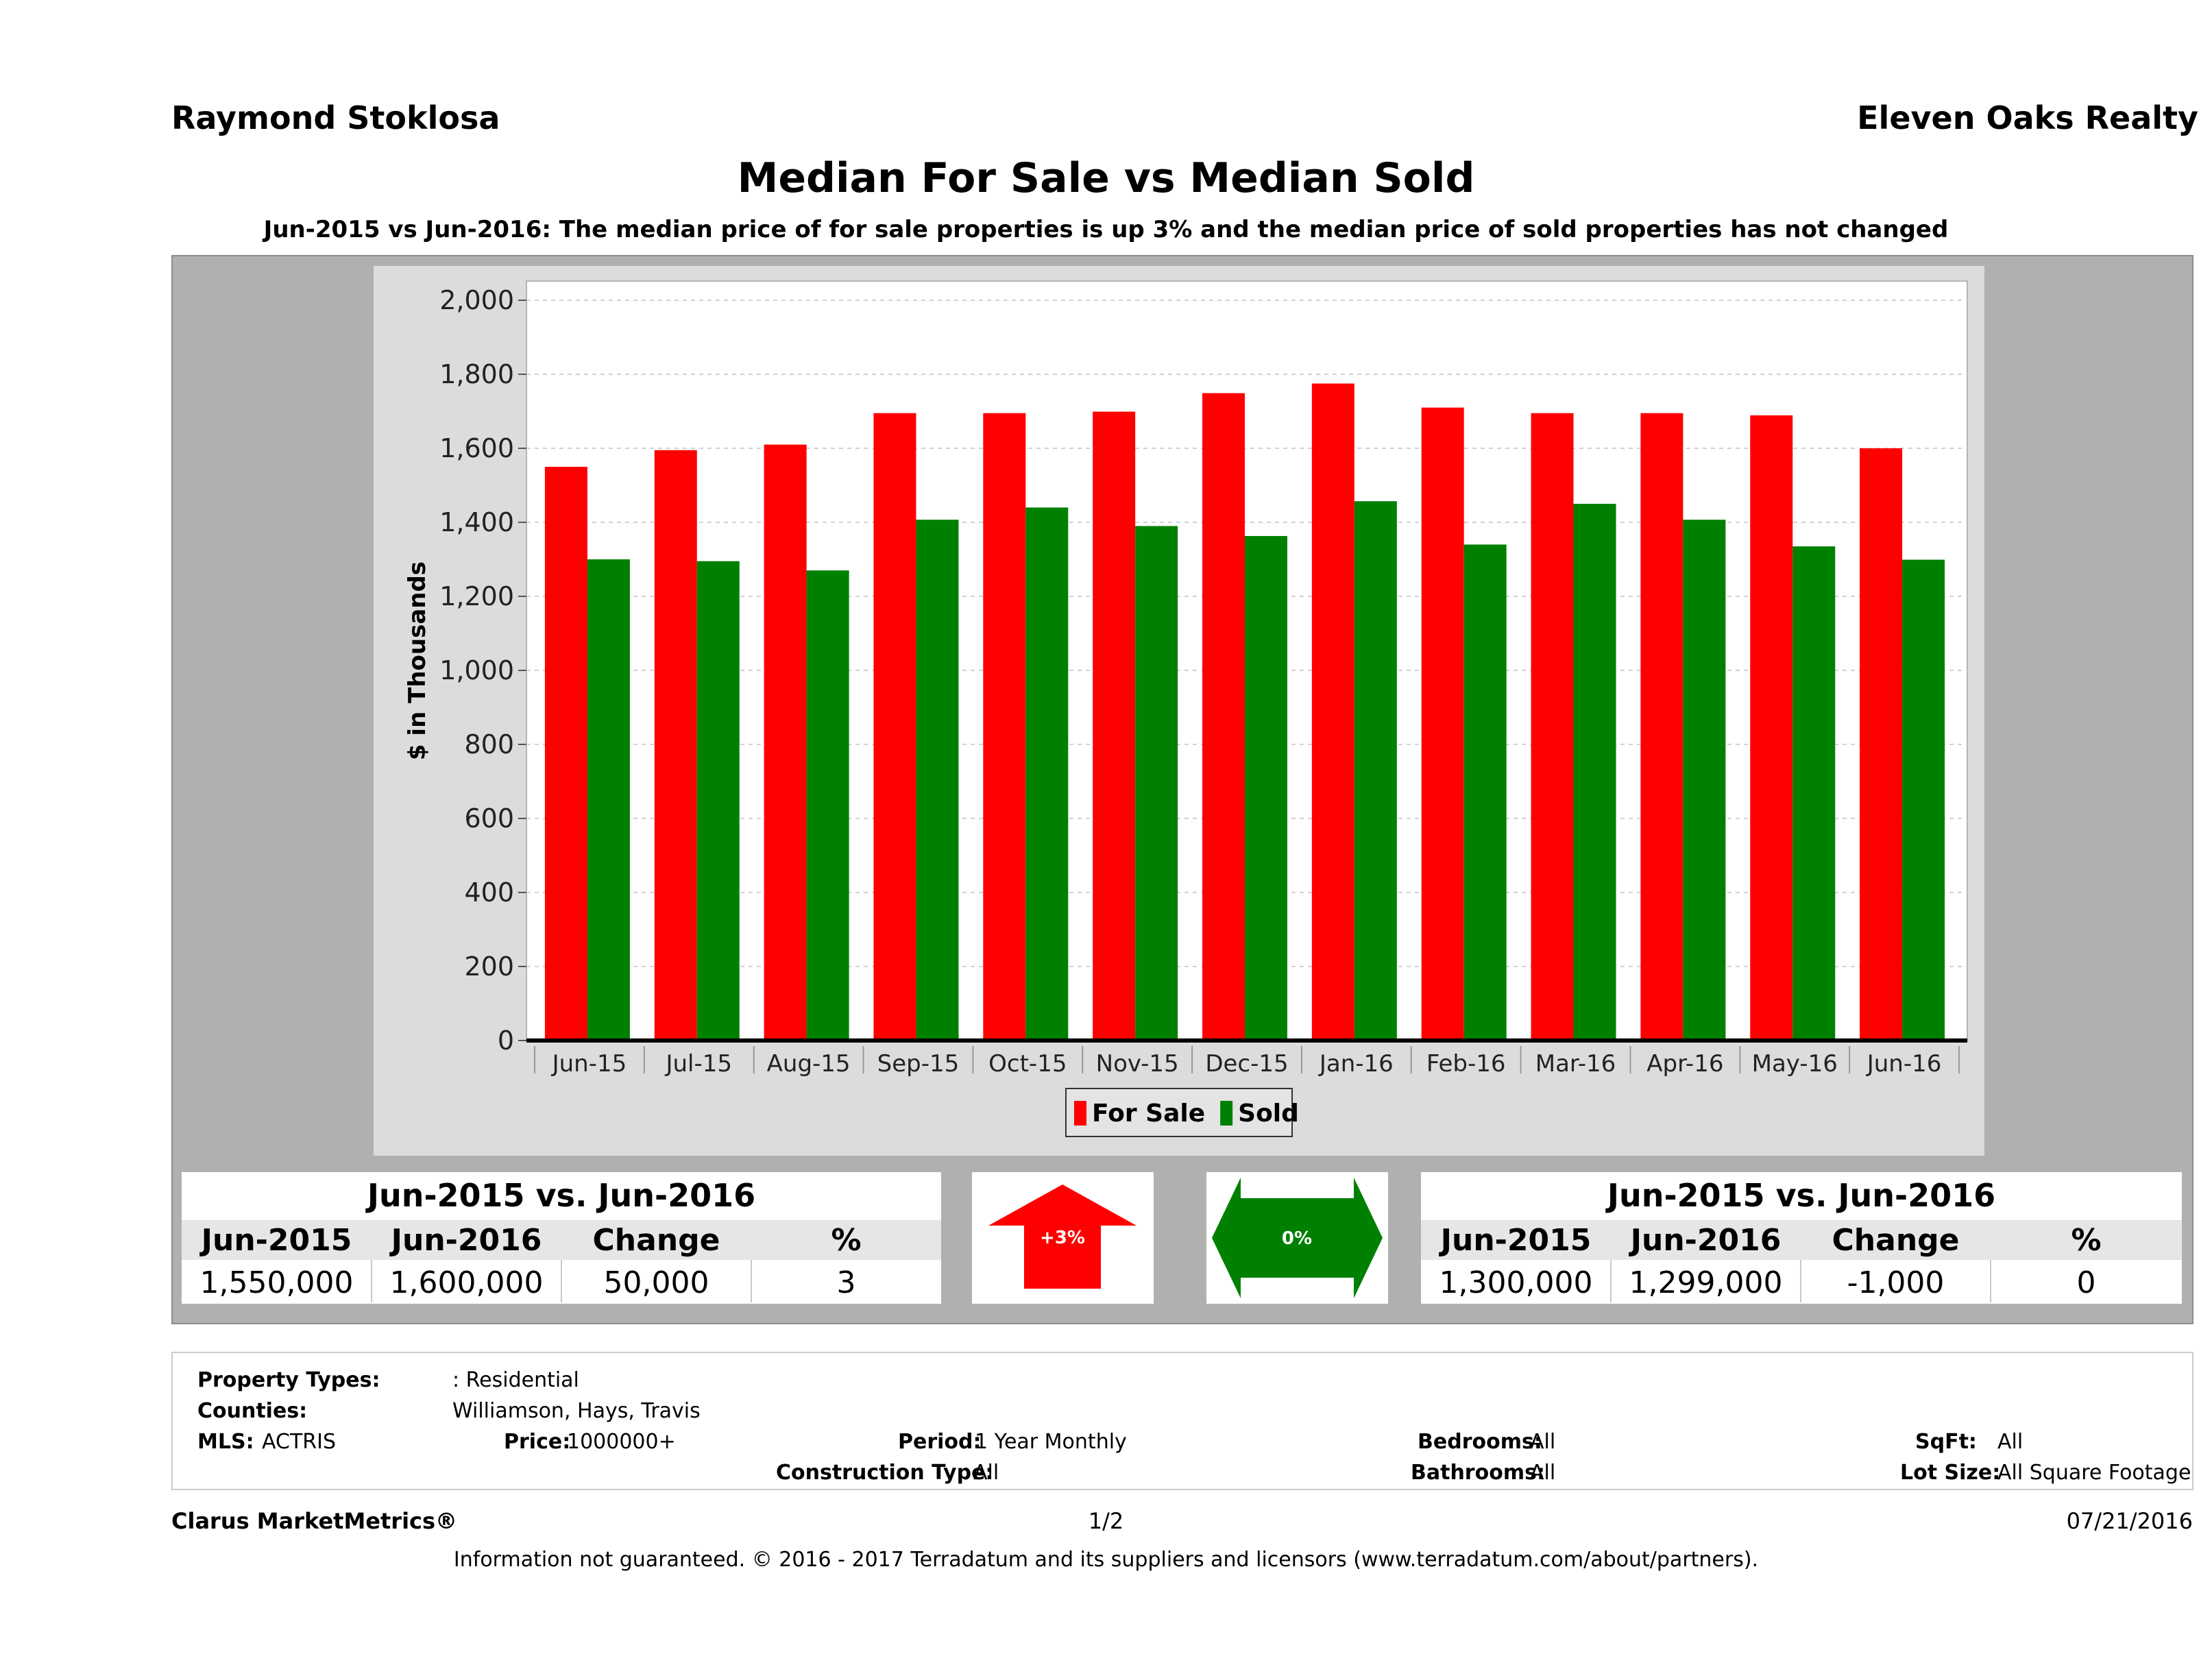  What do you see at coordinates (2028, 117) in the screenshot?
I see `company-name: Eleven Oaks Realty` at bounding box center [2028, 117].